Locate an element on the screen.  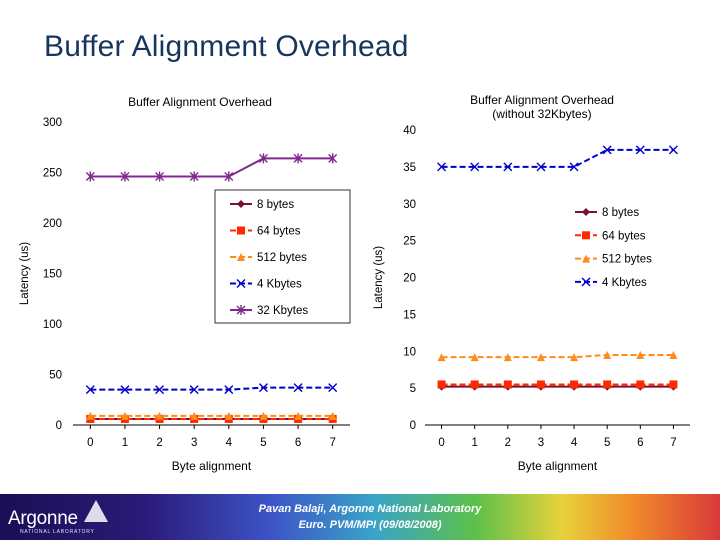
y-tick-label: 20 is located at coordinates (409, 279).